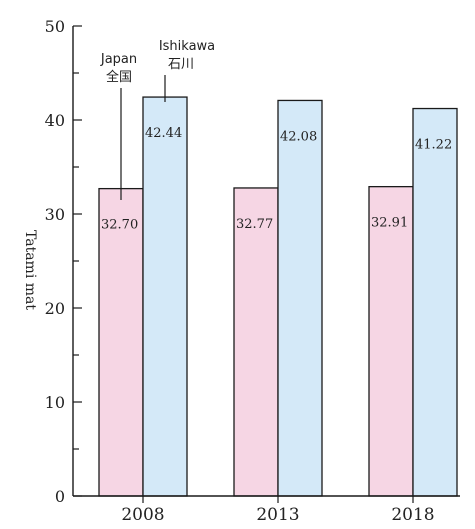 This screenshot has height=529, width=475. Describe the element at coordinates (55, 214) in the screenshot. I see `y-tick-label: 30` at that location.